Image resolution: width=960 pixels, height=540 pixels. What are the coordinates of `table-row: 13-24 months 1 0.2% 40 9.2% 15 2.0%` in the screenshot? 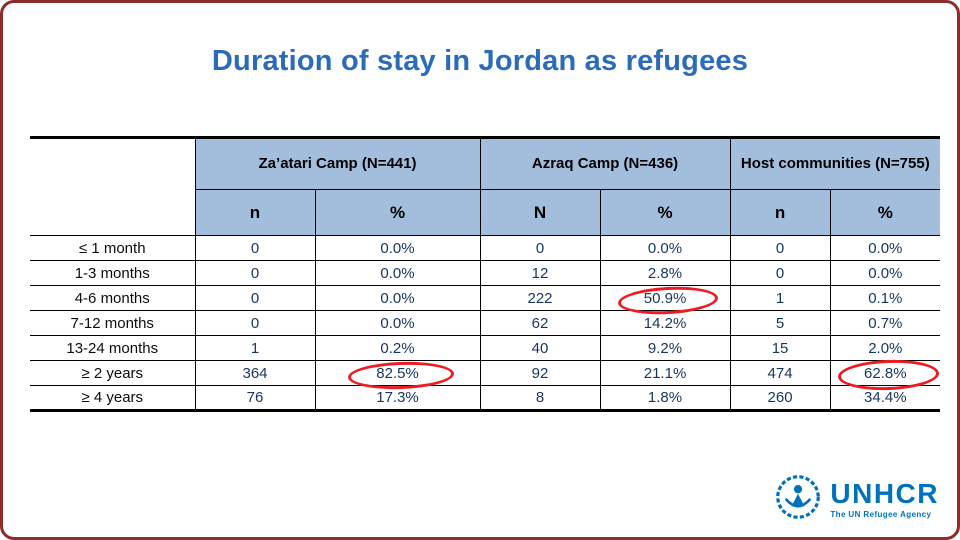 It's located at (485, 348).